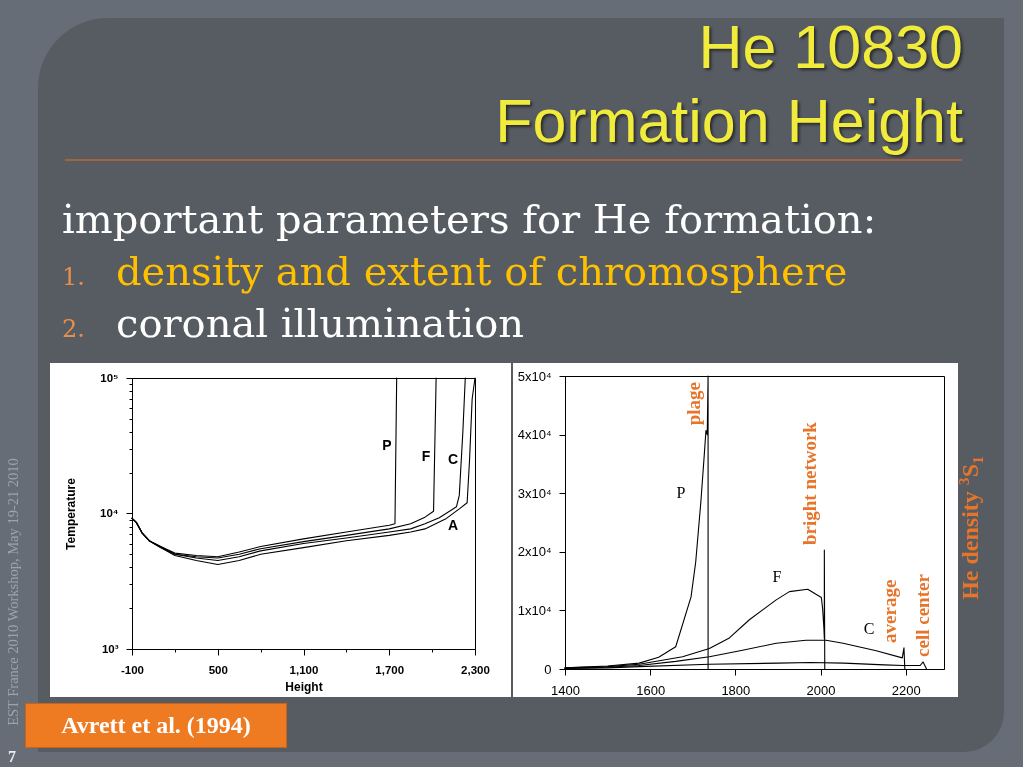 Image resolution: width=1023 pixels, height=767 pixels. I want to click on y-tick-label: 4x10⁴, so click(534, 435).